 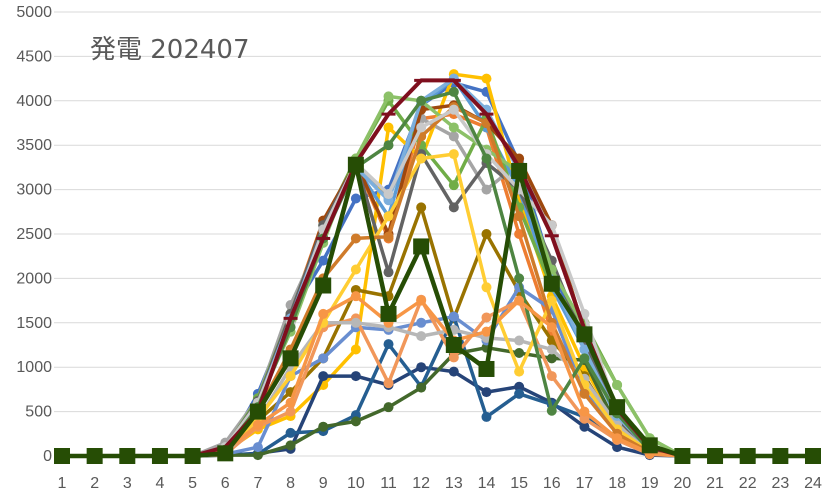 I want to click on x-tick-label: 24, so click(x=813, y=483).